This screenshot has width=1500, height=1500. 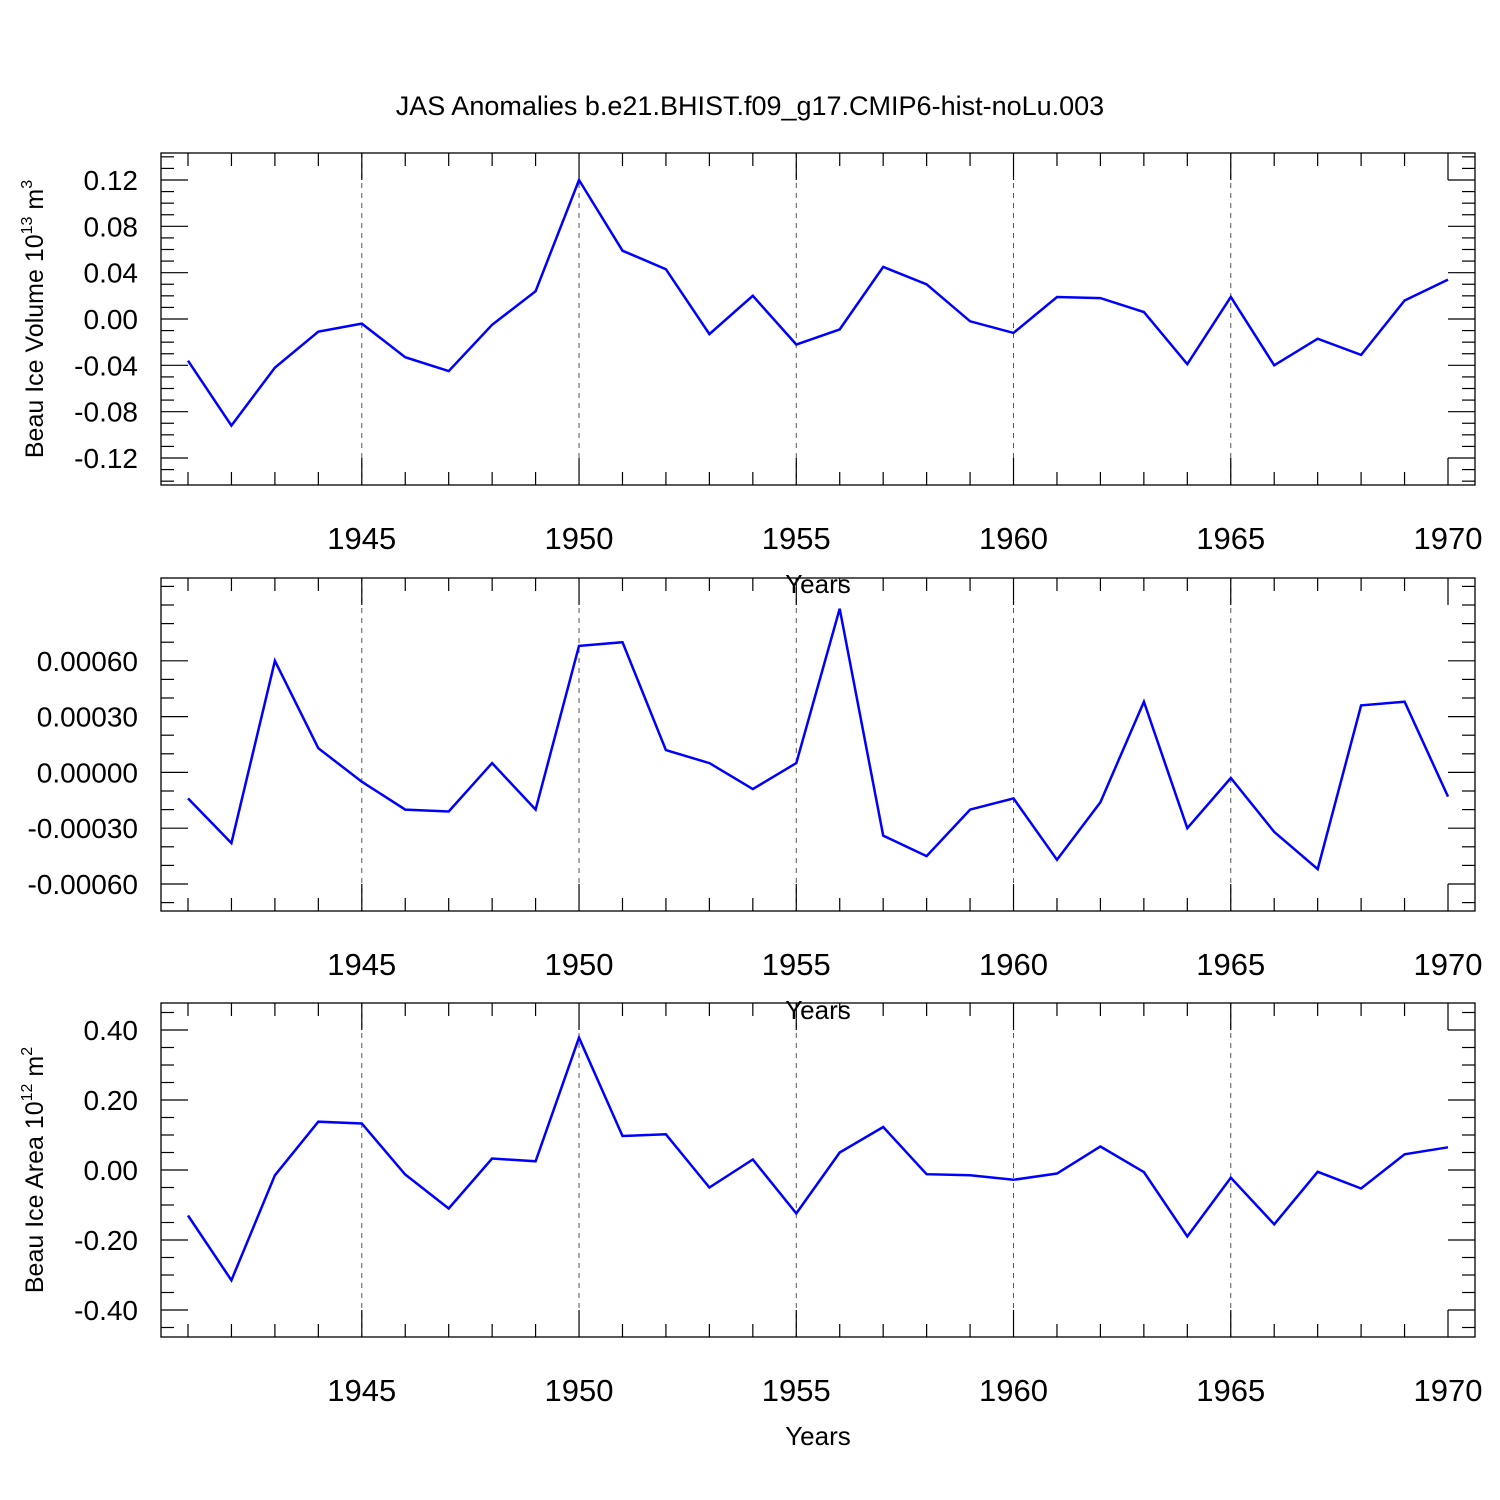 I want to click on y-axis-label: Beau Ice Volume 1013 m3, so click(x=34, y=319).